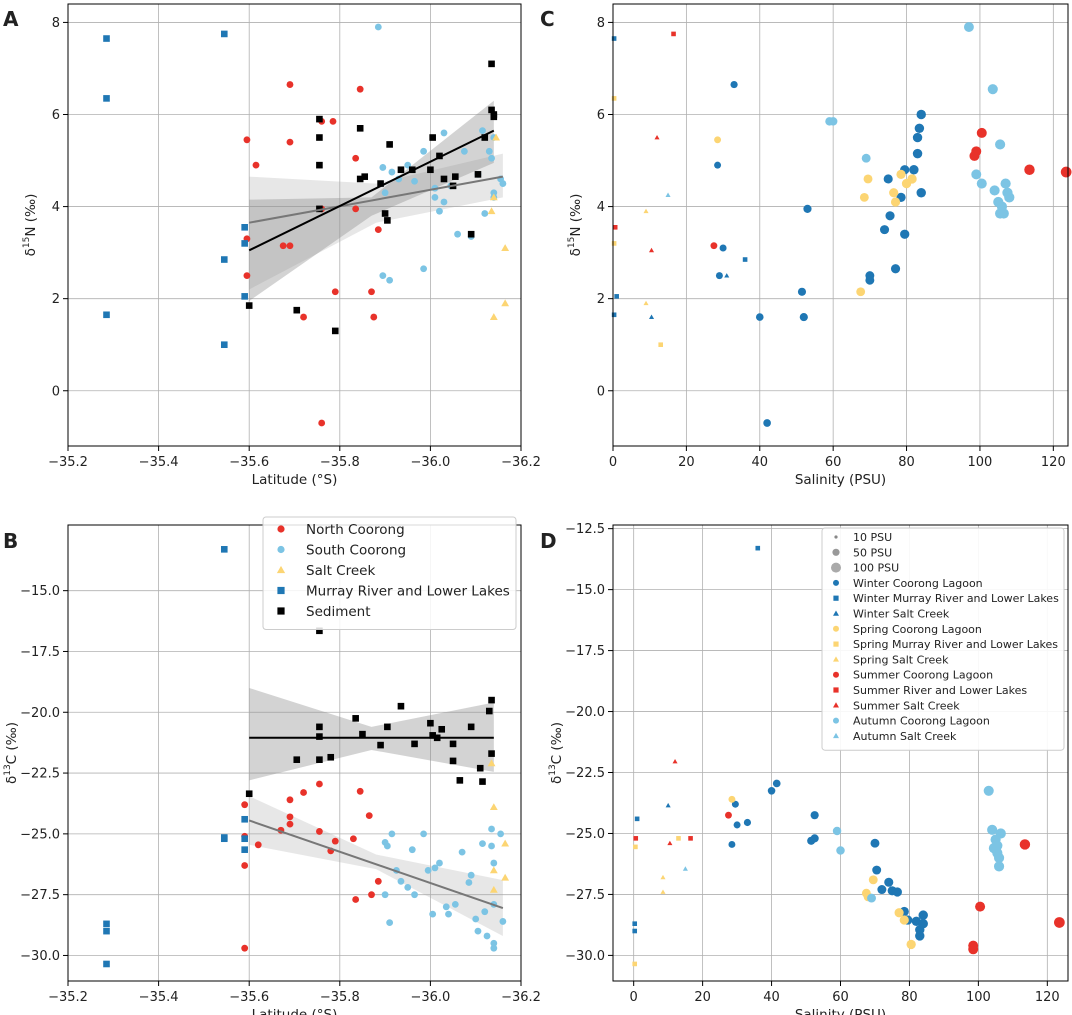 The width and height of the screenshot is (1072, 1015). What do you see at coordinates (40, 652) in the screenshot?
I see `tick-label-y-b: −17.5` at bounding box center [40, 652].